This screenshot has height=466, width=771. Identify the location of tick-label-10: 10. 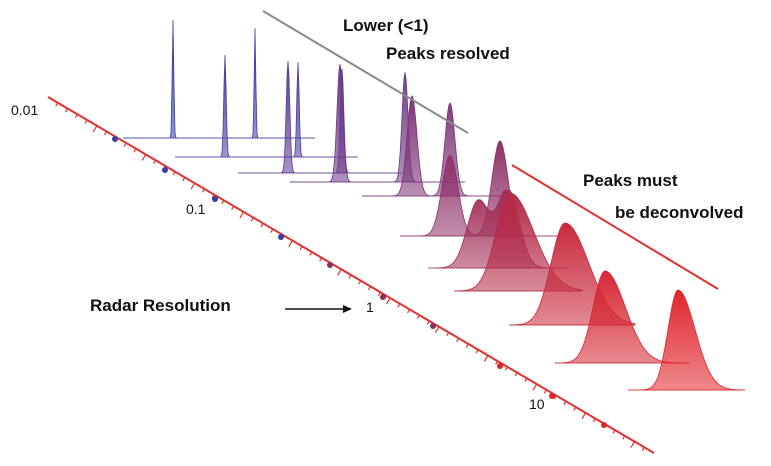
(537, 404).